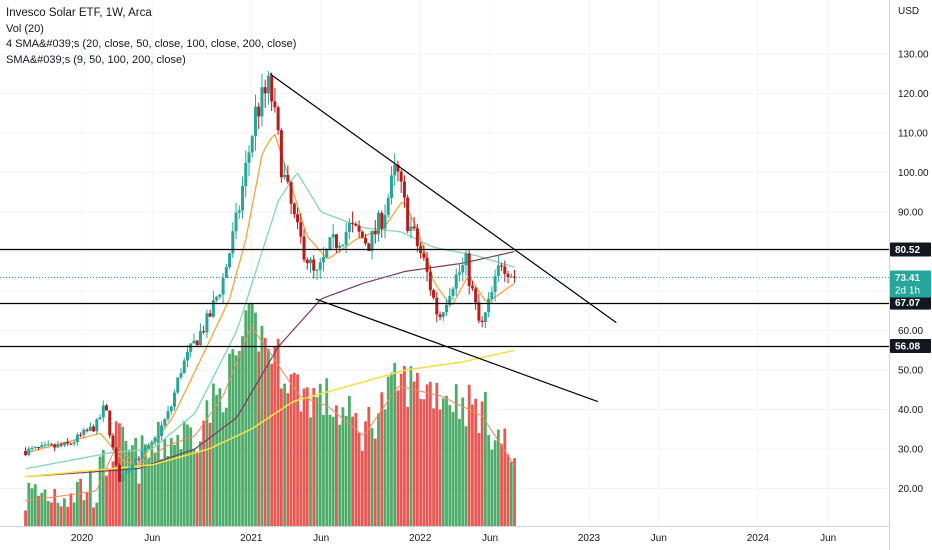  Describe the element at coordinates (25, 28) in the screenshot. I see `legend-vol: Vol (20)` at that location.